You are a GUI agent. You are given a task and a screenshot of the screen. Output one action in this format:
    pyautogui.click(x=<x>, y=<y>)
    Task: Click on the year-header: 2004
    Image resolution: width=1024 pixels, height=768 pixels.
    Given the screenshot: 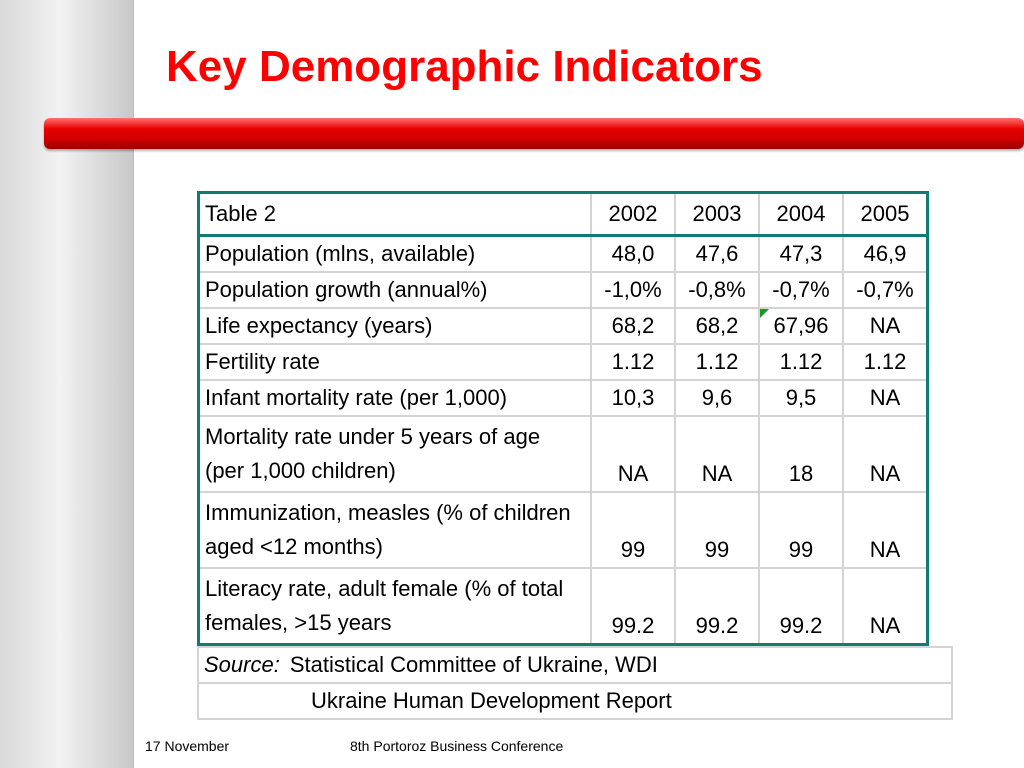 What is the action you would take?
    pyautogui.click(x=801, y=214)
    